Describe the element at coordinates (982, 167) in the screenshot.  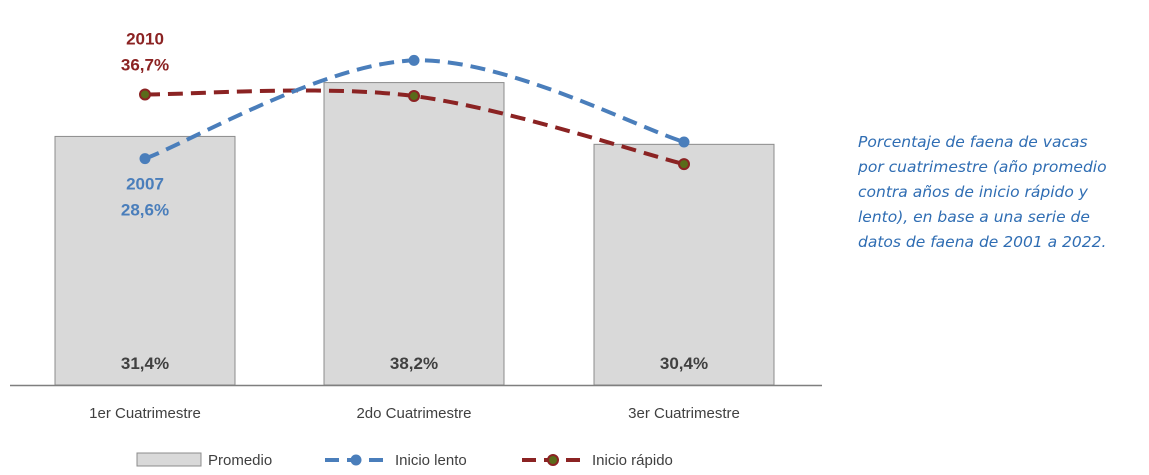
I see `caption-line-2: por cuatrimestre (año promedio` at that location.